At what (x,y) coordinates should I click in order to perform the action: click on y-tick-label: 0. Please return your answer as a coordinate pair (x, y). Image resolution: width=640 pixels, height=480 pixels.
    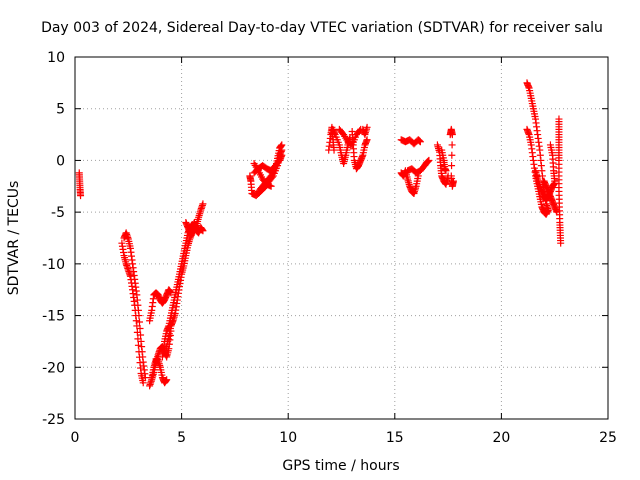
    Looking at the image, I should click on (60, 161).